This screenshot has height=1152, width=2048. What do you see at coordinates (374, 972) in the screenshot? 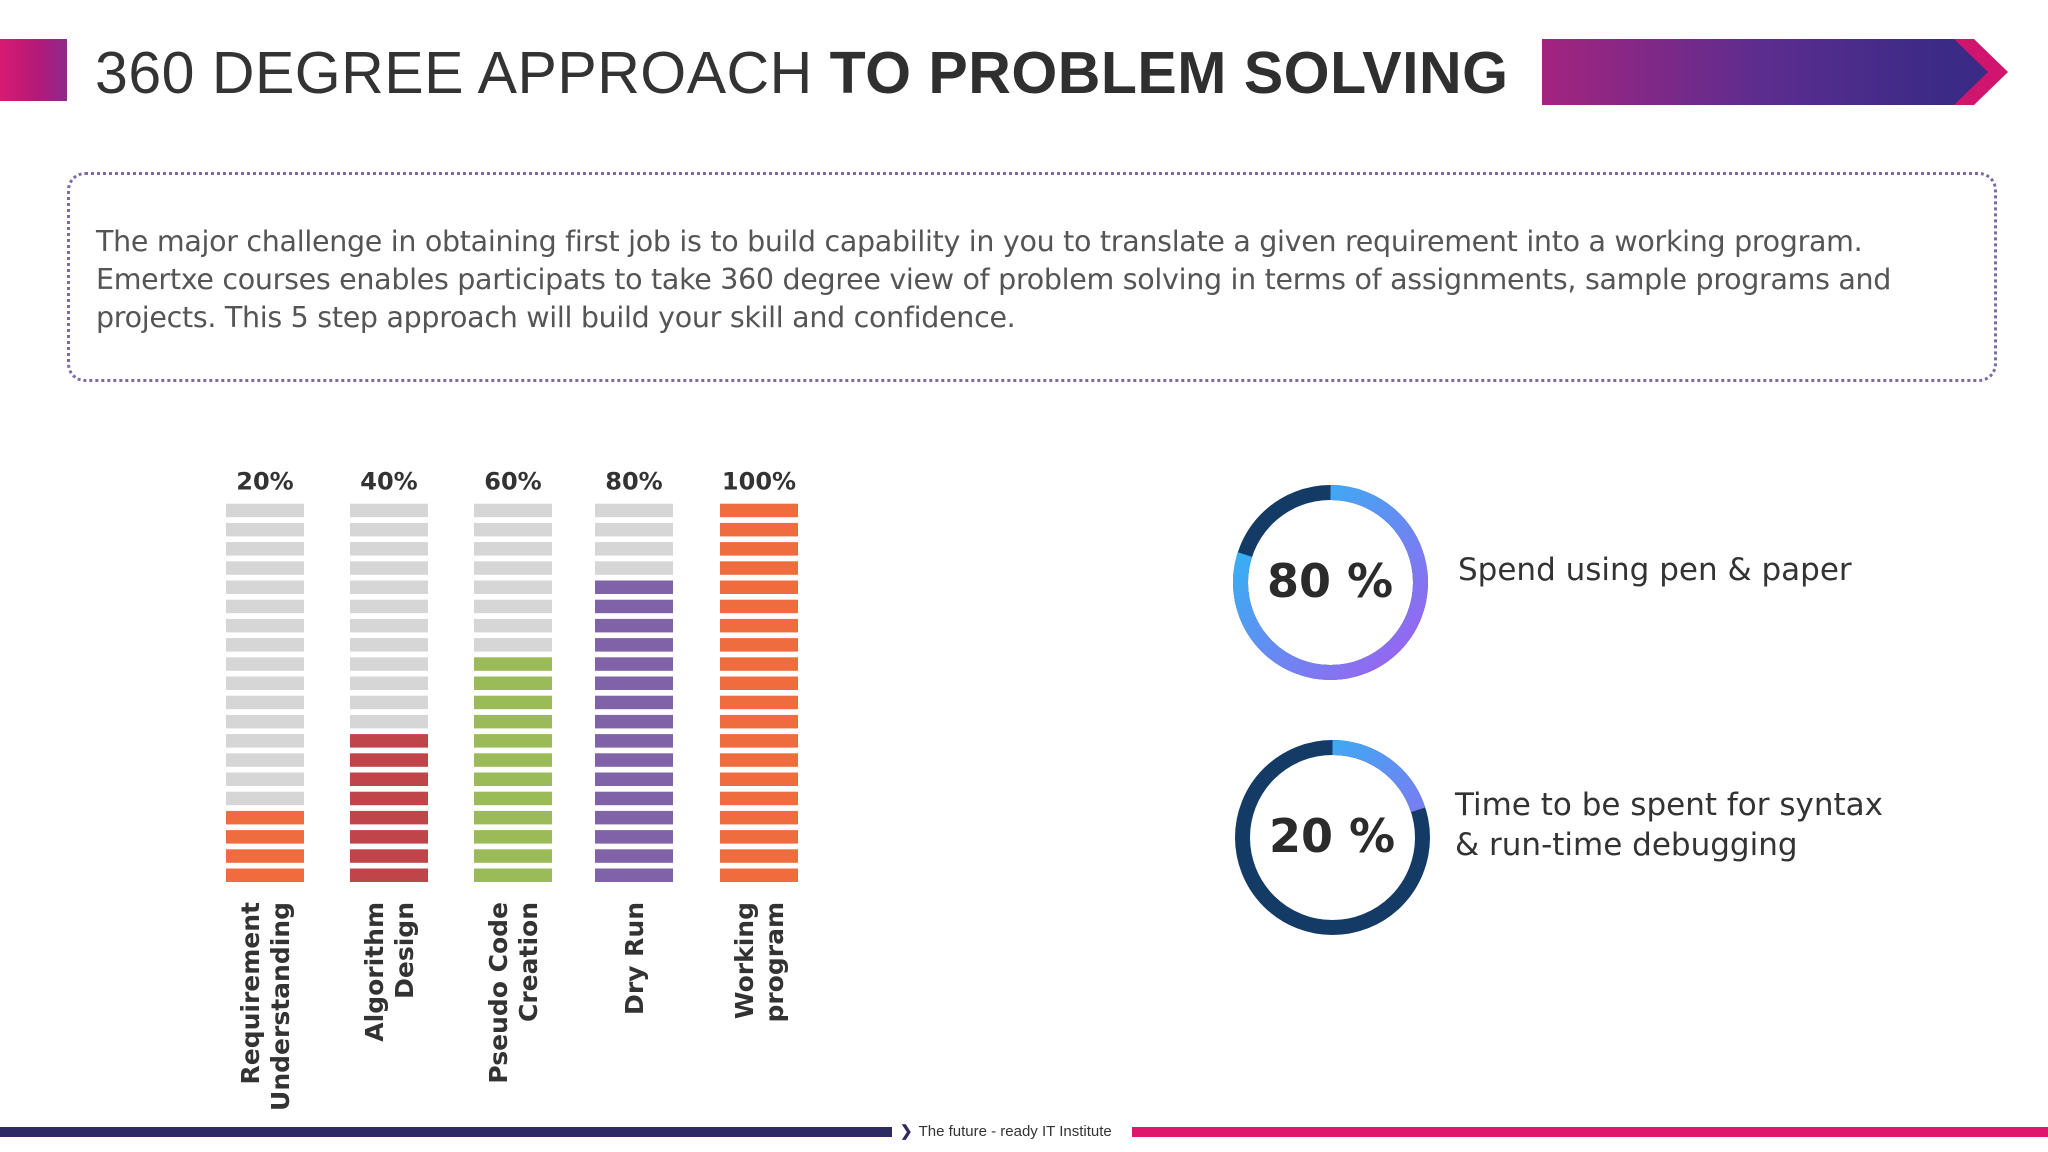
I see `category-label-line: Algorithm` at bounding box center [374, 972].